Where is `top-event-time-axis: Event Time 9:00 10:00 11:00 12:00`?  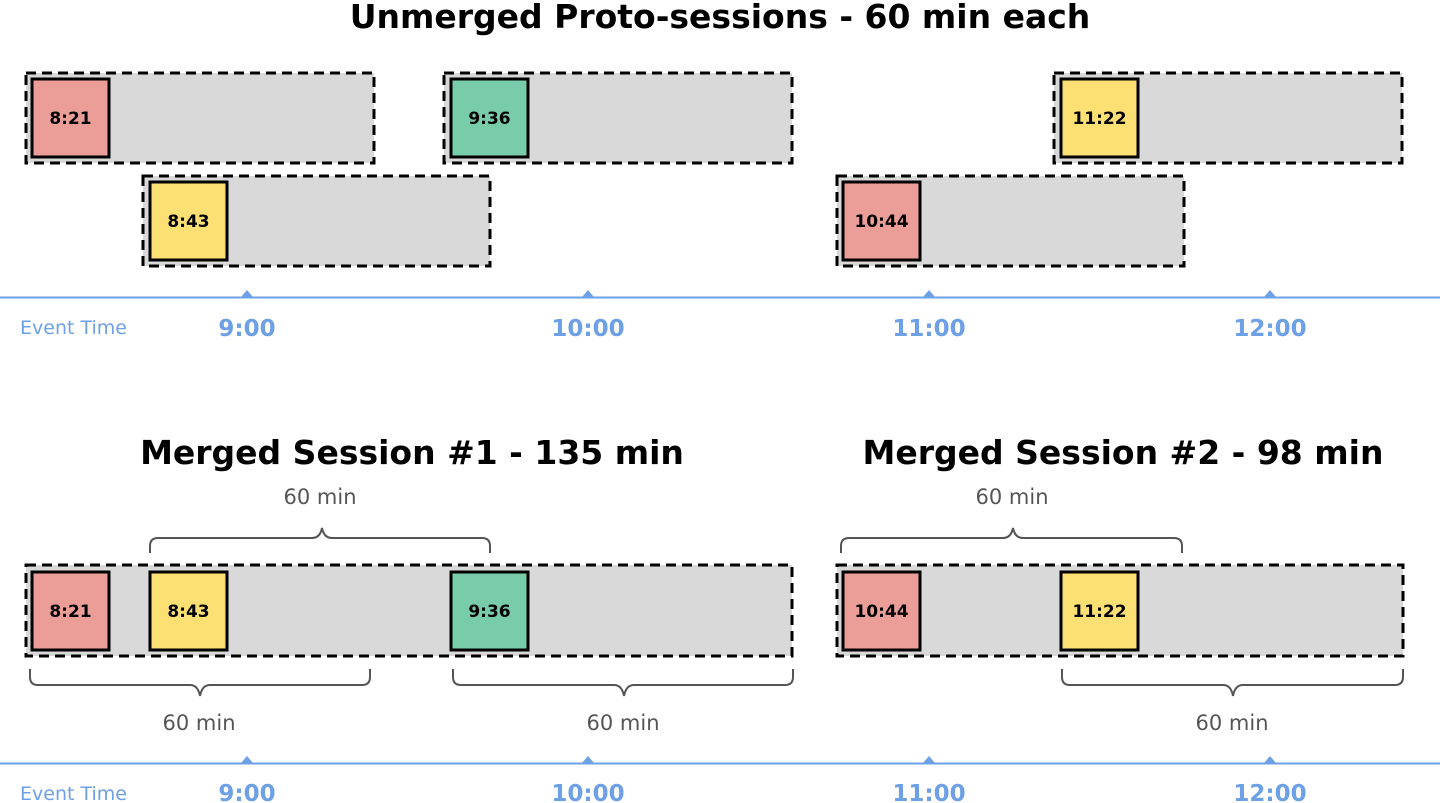
top-event-time-axis: Event Time 9:00 10:00 11:00 12:00 is located at coordinates (720, 316).